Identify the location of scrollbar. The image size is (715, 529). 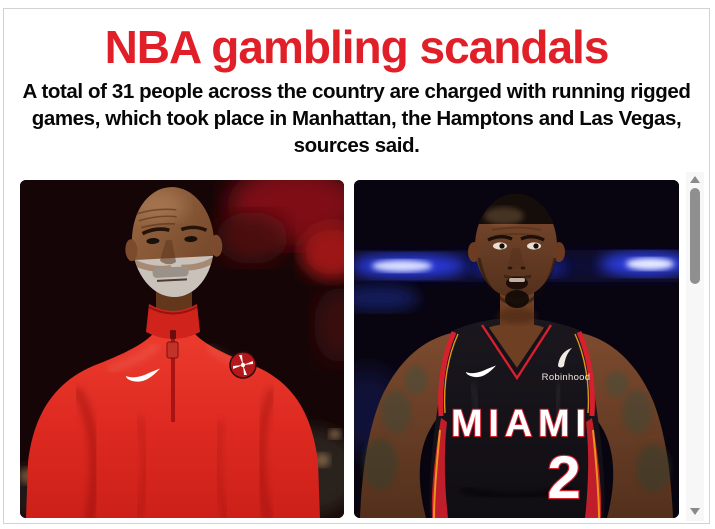
(695, 346).